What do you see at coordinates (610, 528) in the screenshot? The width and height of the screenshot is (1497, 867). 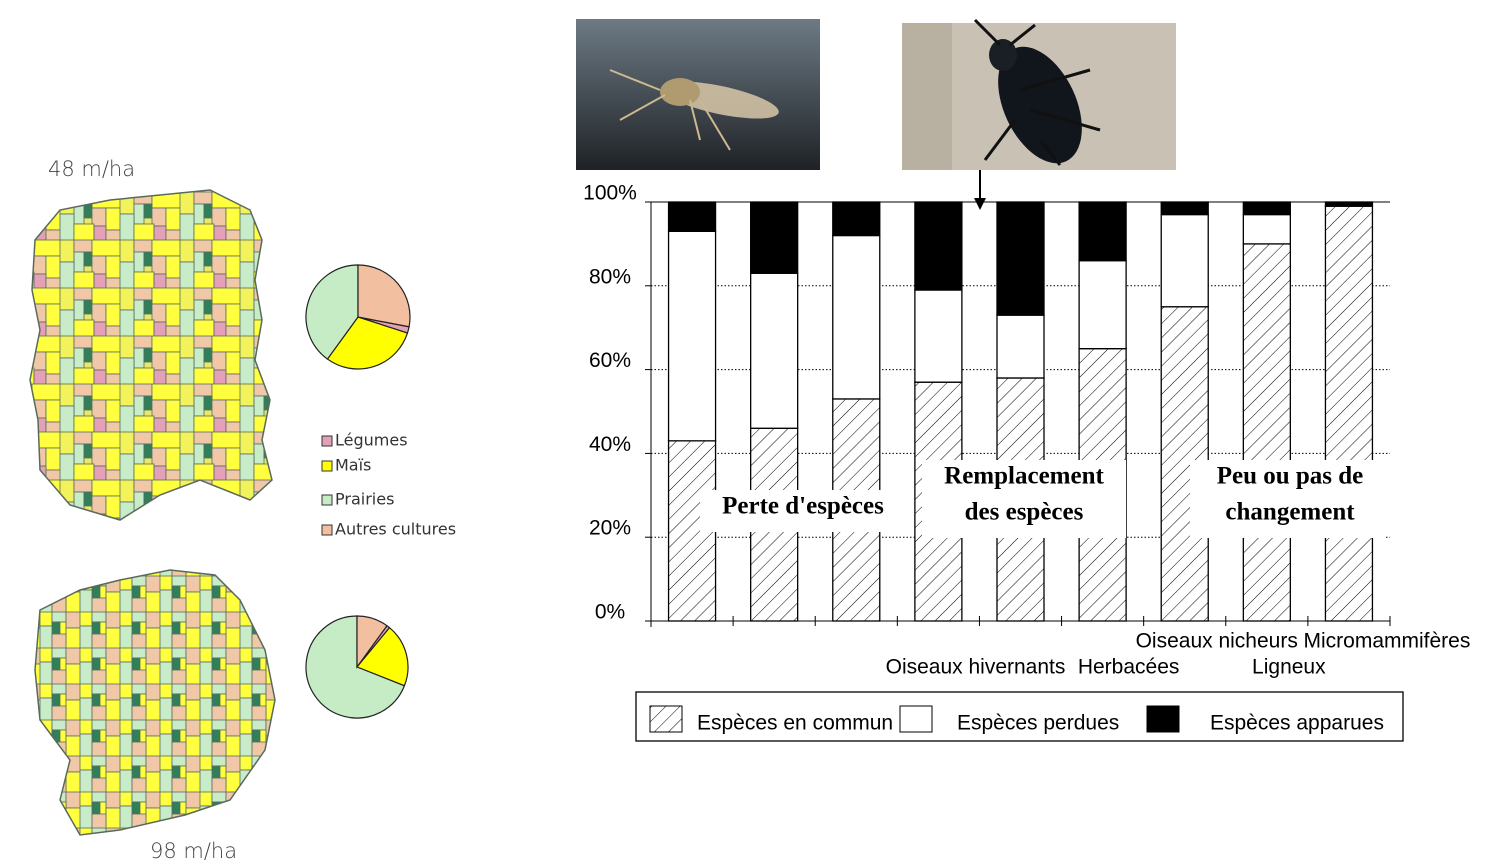 I see `y-tick-label: 20%` at bounding box center [610, 528].